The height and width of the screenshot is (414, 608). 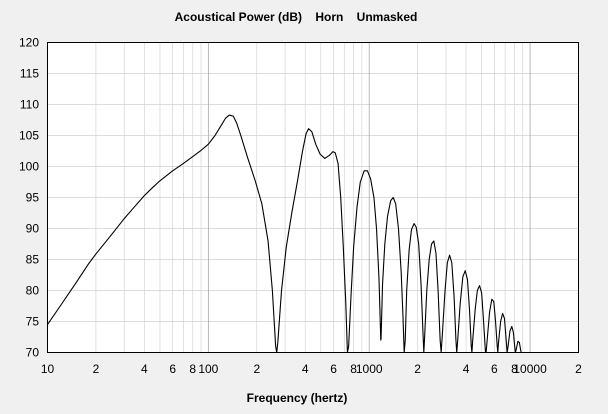 What do you see at coordinates (29, 136) in the screenshot?
I see `y-tick-label: 105` at bounding box center [29, 136].